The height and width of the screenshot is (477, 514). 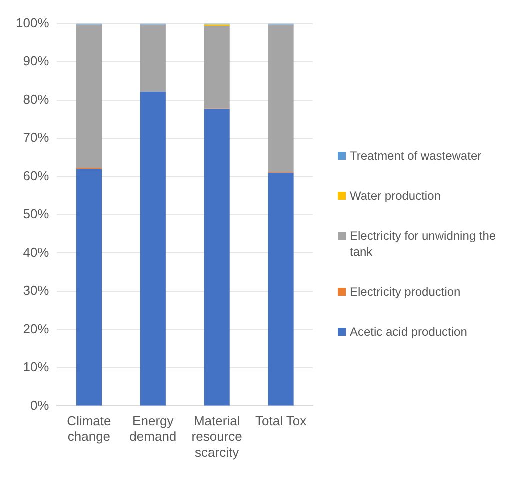 I want to click on x-tick-label: Total Tox, so click(x=281, y=421).